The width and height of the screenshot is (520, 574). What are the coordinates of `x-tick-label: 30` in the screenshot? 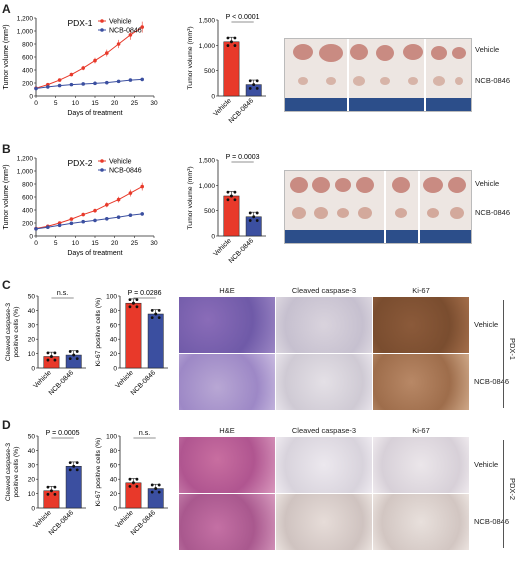 It's located at (154, 243).